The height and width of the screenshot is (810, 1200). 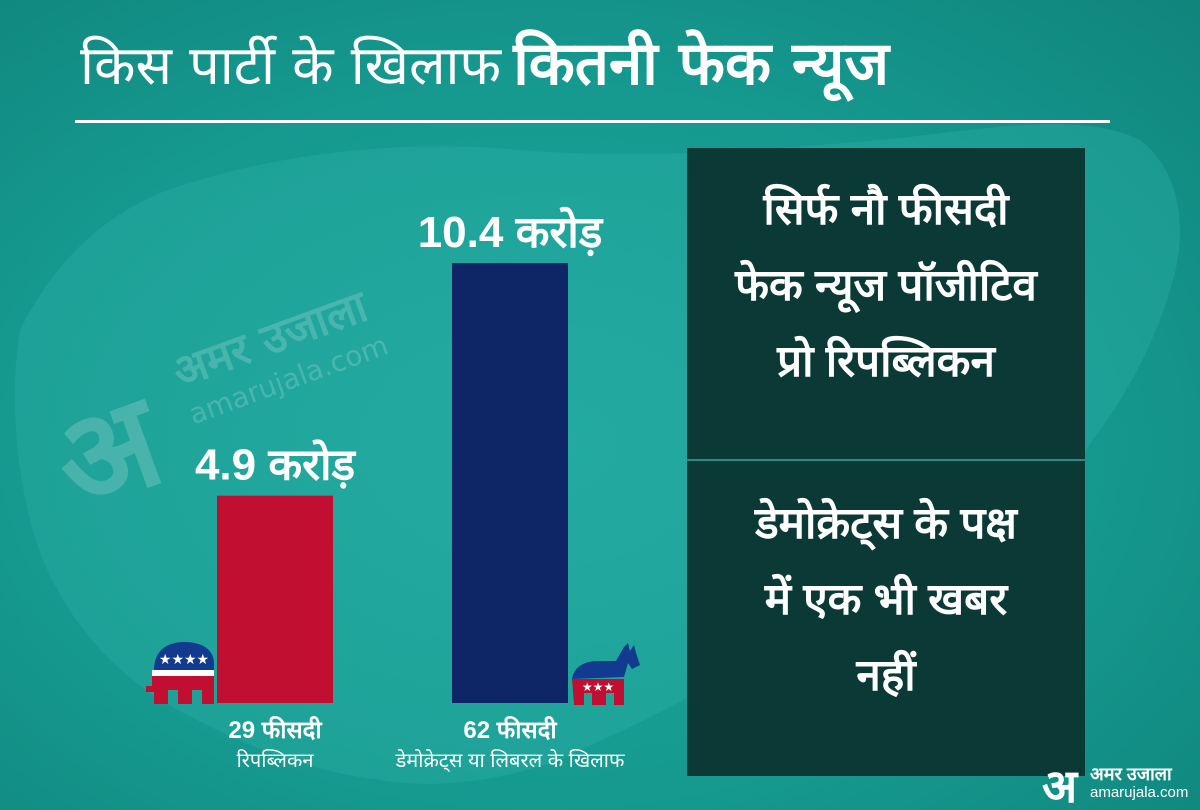 What do you see at coordinates (701, 64) in the screenshot?
I see `title-bold: कितनी फेक न्यूज` at bounding box center [701, 64].